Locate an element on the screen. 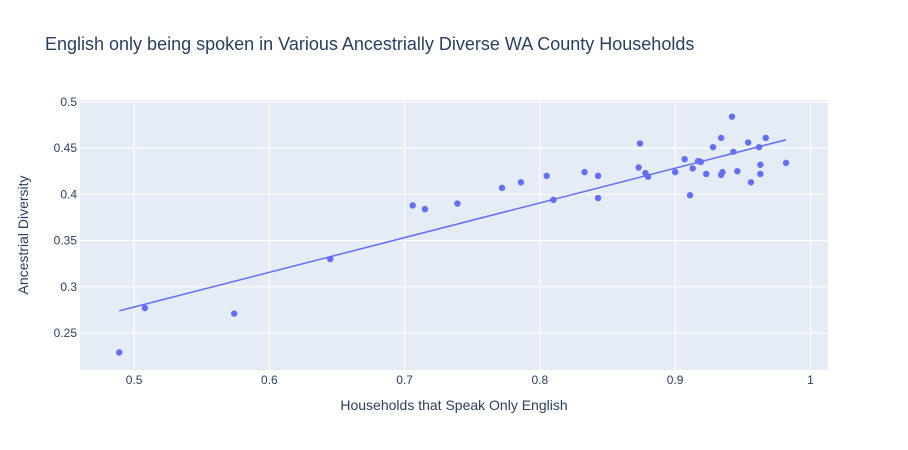  x-tick-label: 1 is located at coordinates (810, 380).